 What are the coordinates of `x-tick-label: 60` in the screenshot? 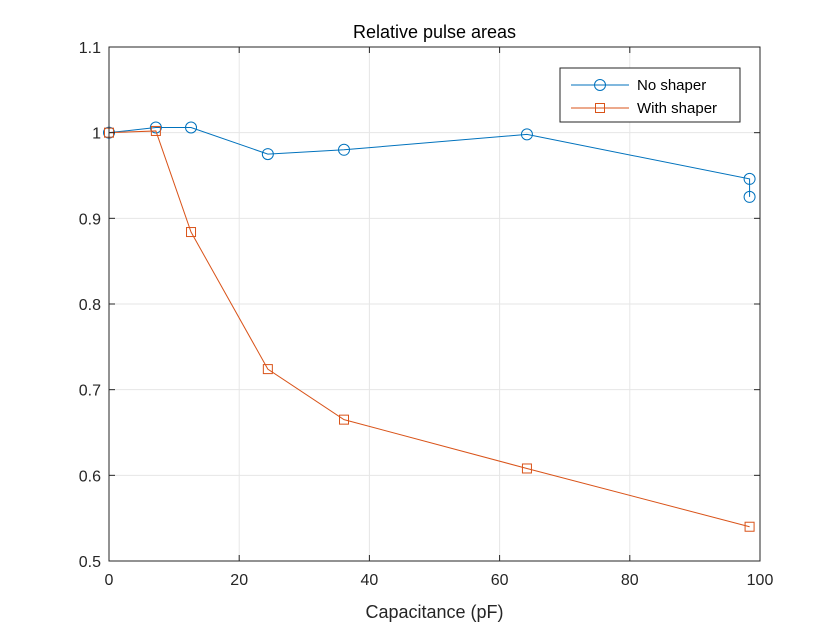 It's located at (500, 580).